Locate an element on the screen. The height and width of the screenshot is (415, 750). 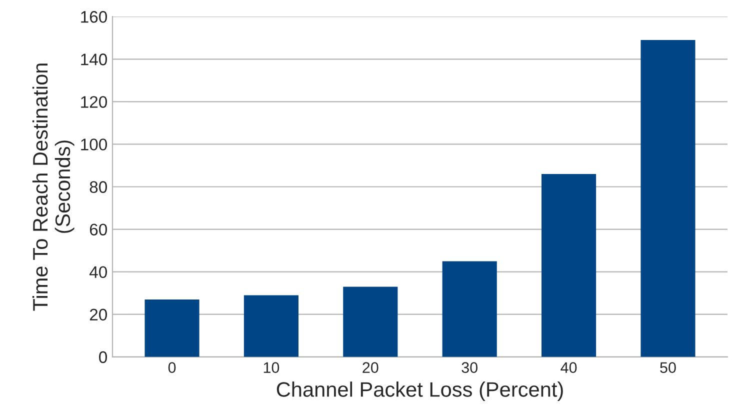
x-tick-label: 20 is located at coordinates (370, 367).